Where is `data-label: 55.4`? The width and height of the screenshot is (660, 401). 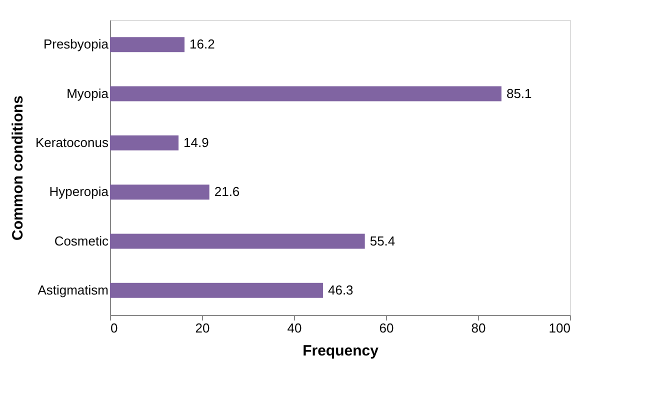
data-label: 55.4 is located at coordinates (383, 240).